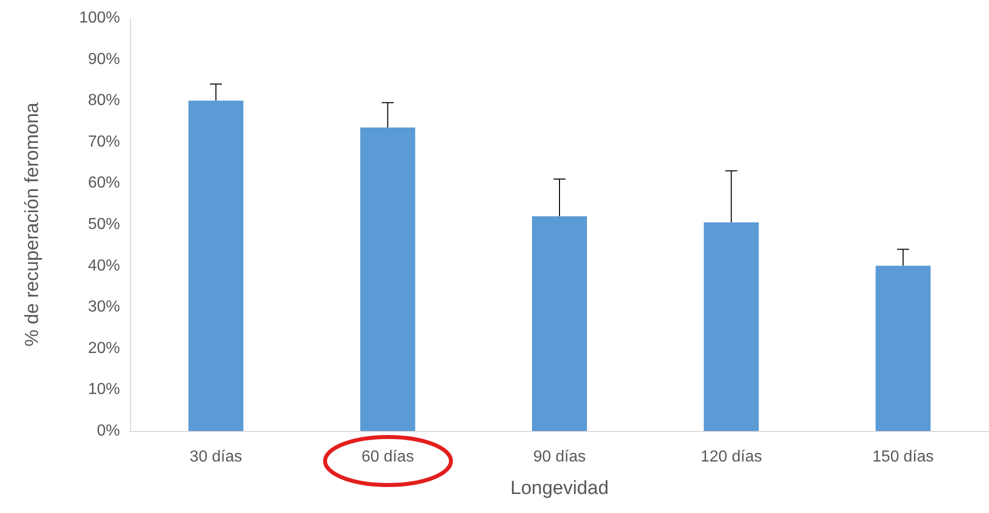 The width and height of the screenshot is (989, 513). What do you see at coordinates (387, 457) in the screenshot?
I see `x-tick-label: 60 días` at bounding box center [387, 457].